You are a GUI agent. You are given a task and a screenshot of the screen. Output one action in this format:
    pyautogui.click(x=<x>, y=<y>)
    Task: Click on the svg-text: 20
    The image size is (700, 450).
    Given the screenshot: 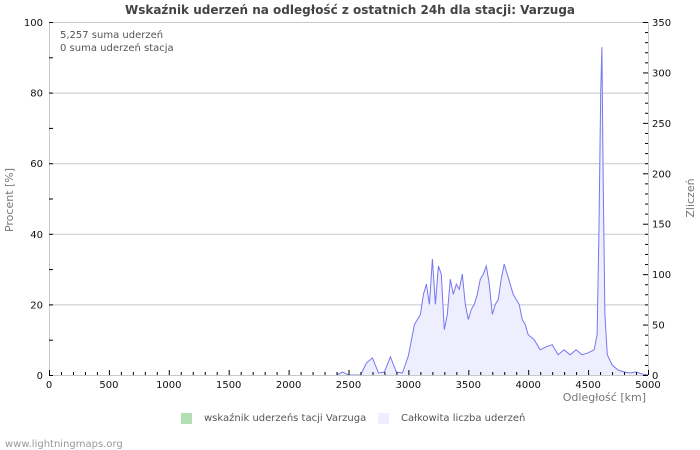 What is the action you would take?
    pyautogui.click(x=36, y=305)
    